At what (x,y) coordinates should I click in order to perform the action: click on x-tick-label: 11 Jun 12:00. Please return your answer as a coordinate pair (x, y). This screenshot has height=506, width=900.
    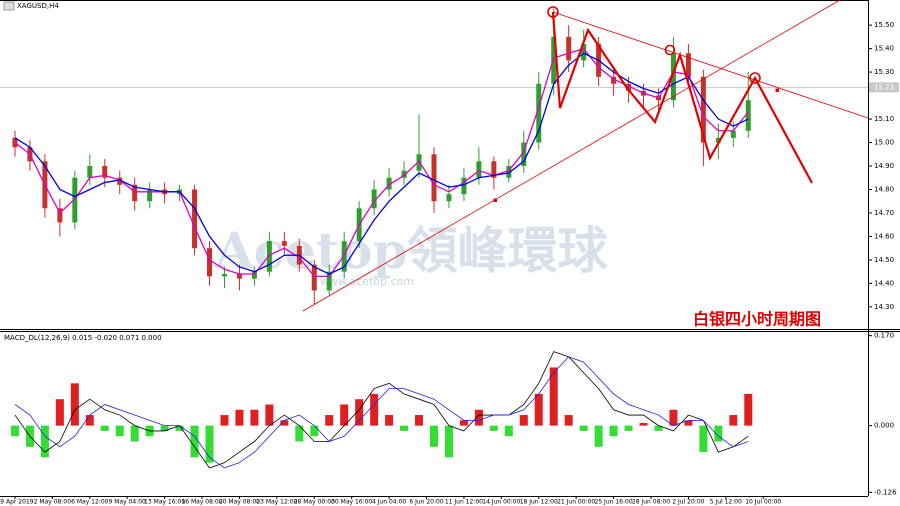
    Looking at the image, I should click on (464, 502).